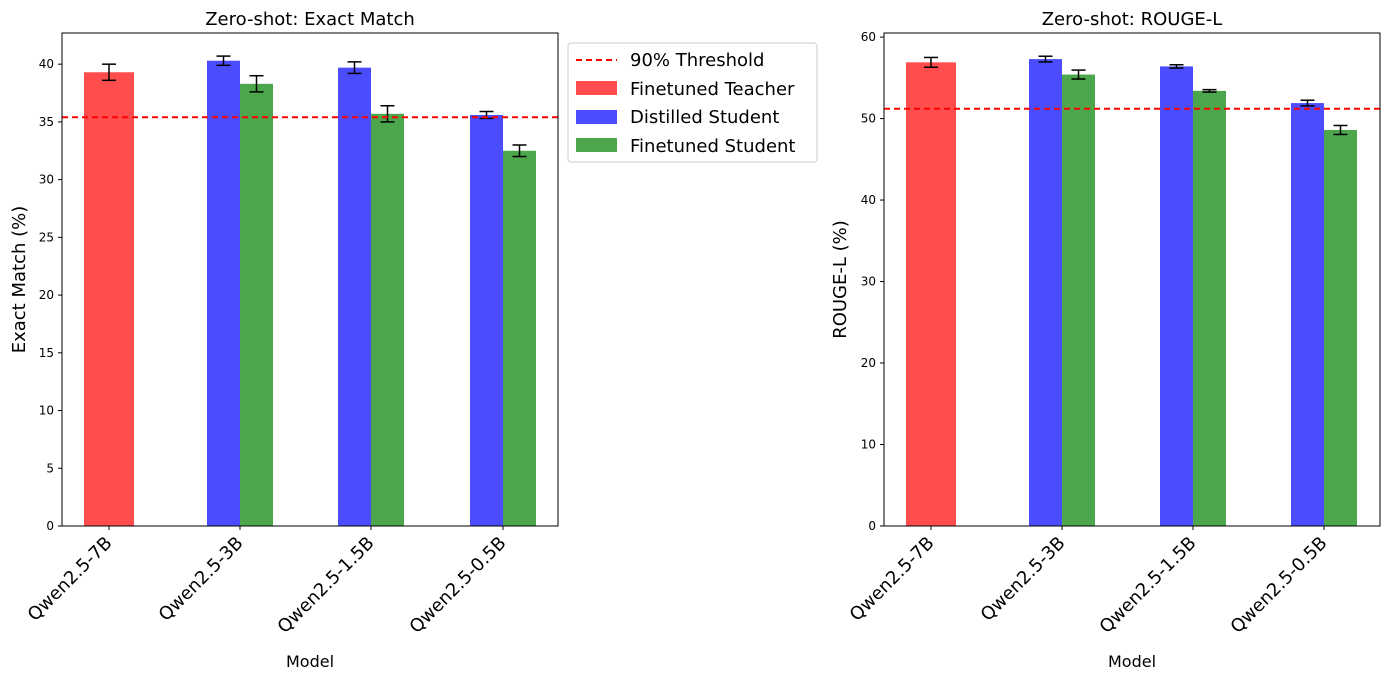 The height and width of the screenshot is (681, 1389). Describe the element at coordinates (868, 37) in the screenshot. I see `y-tick-label: 60` at that location.